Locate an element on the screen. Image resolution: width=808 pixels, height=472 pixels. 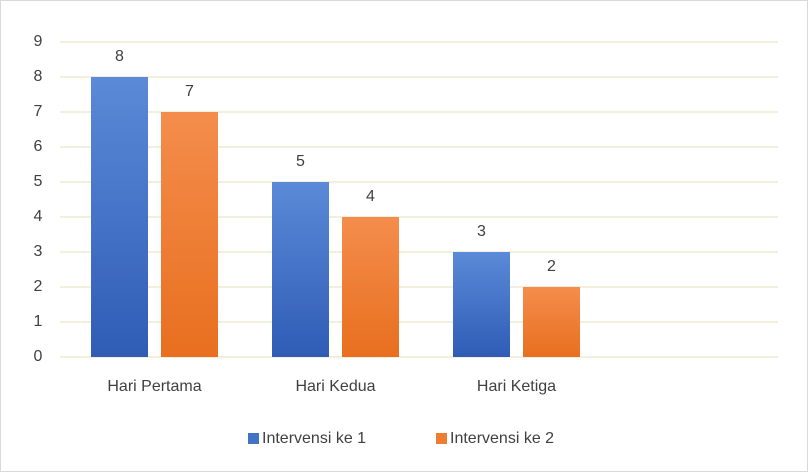
data-label: 8 is located at coordinates (119, 56).